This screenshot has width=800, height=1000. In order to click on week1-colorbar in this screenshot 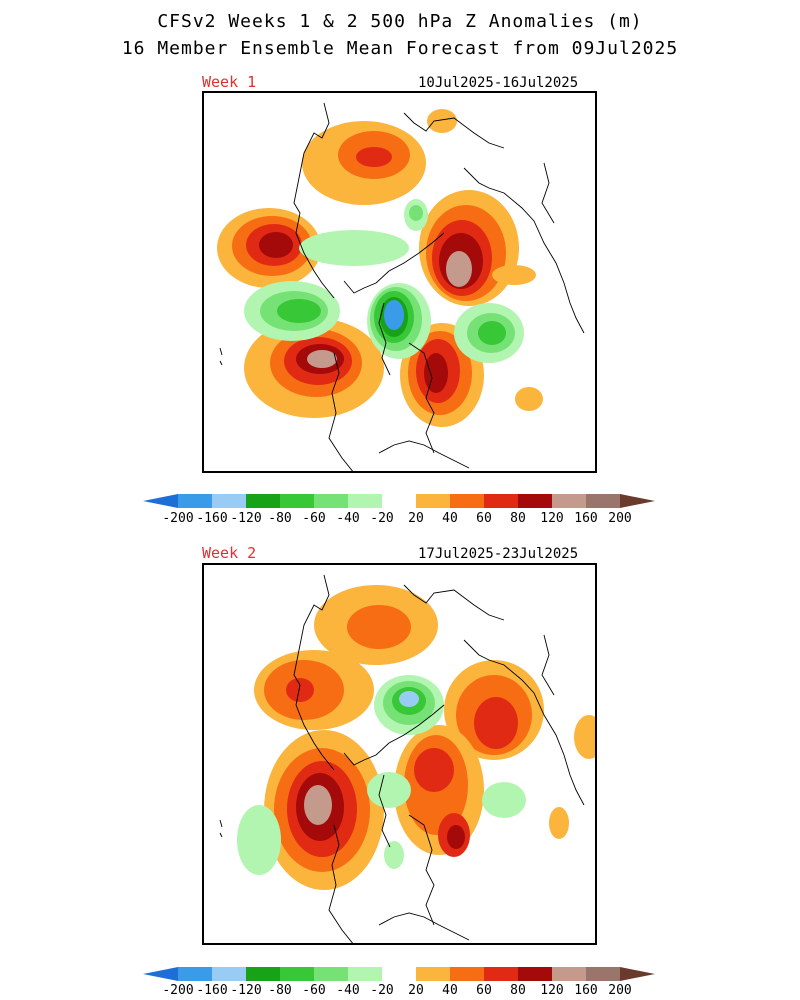, I will do `click(399, 501)`.